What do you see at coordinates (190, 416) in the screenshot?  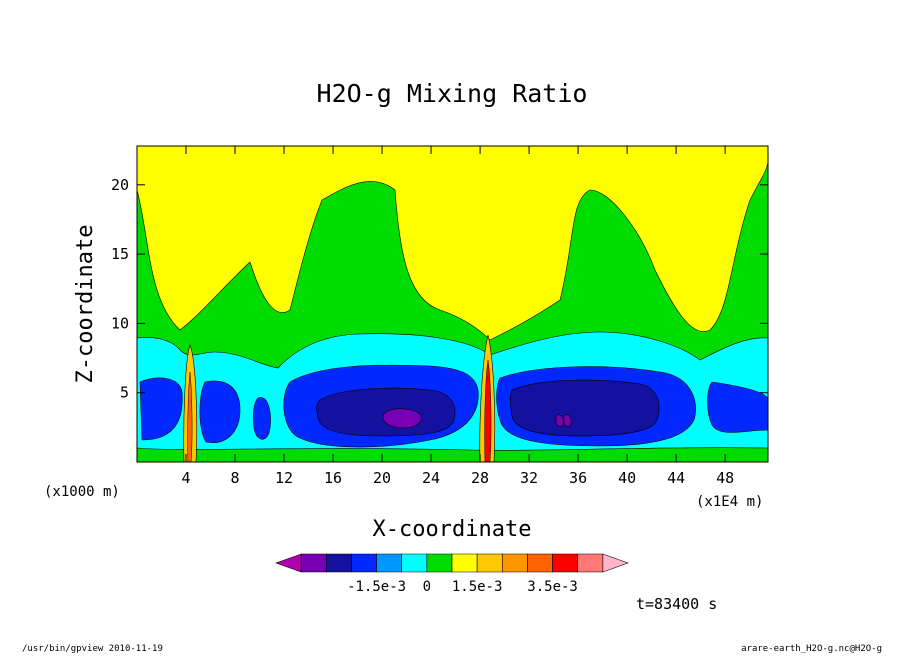 I see `plume-left-core` at bounding box center [190, 416].